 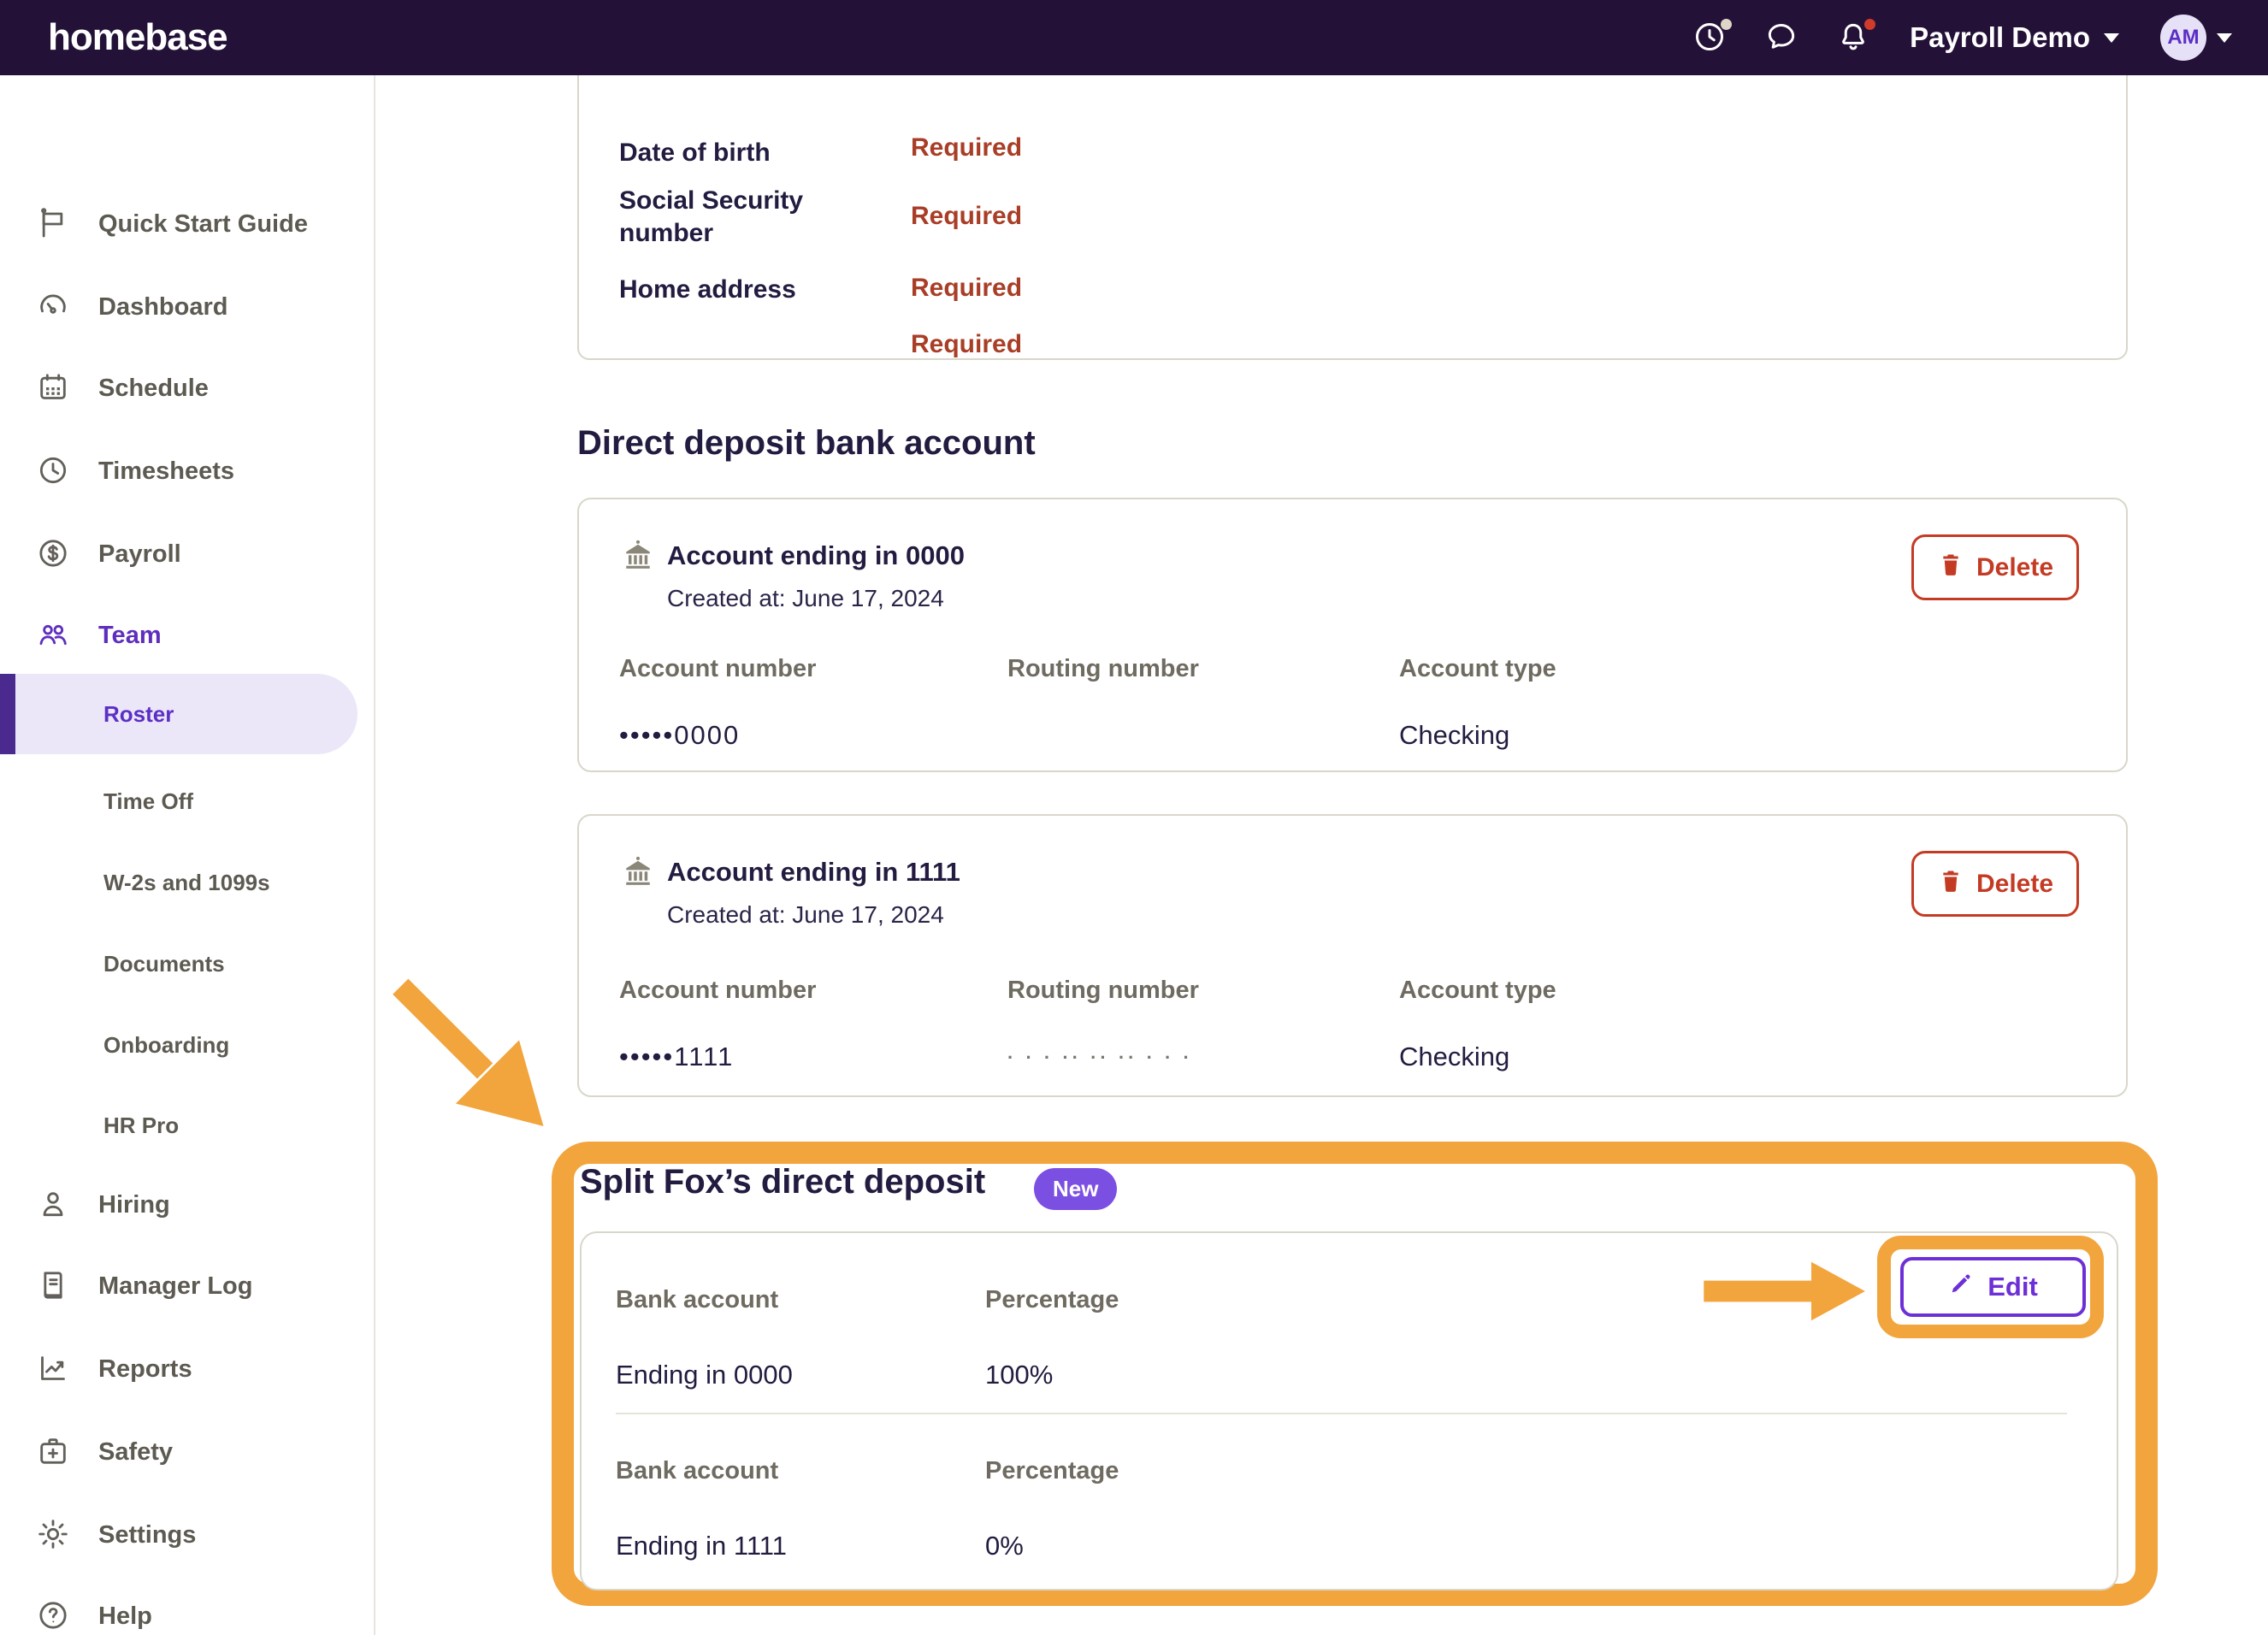 I want to click on flag-icon, so click(x=53, y=224).